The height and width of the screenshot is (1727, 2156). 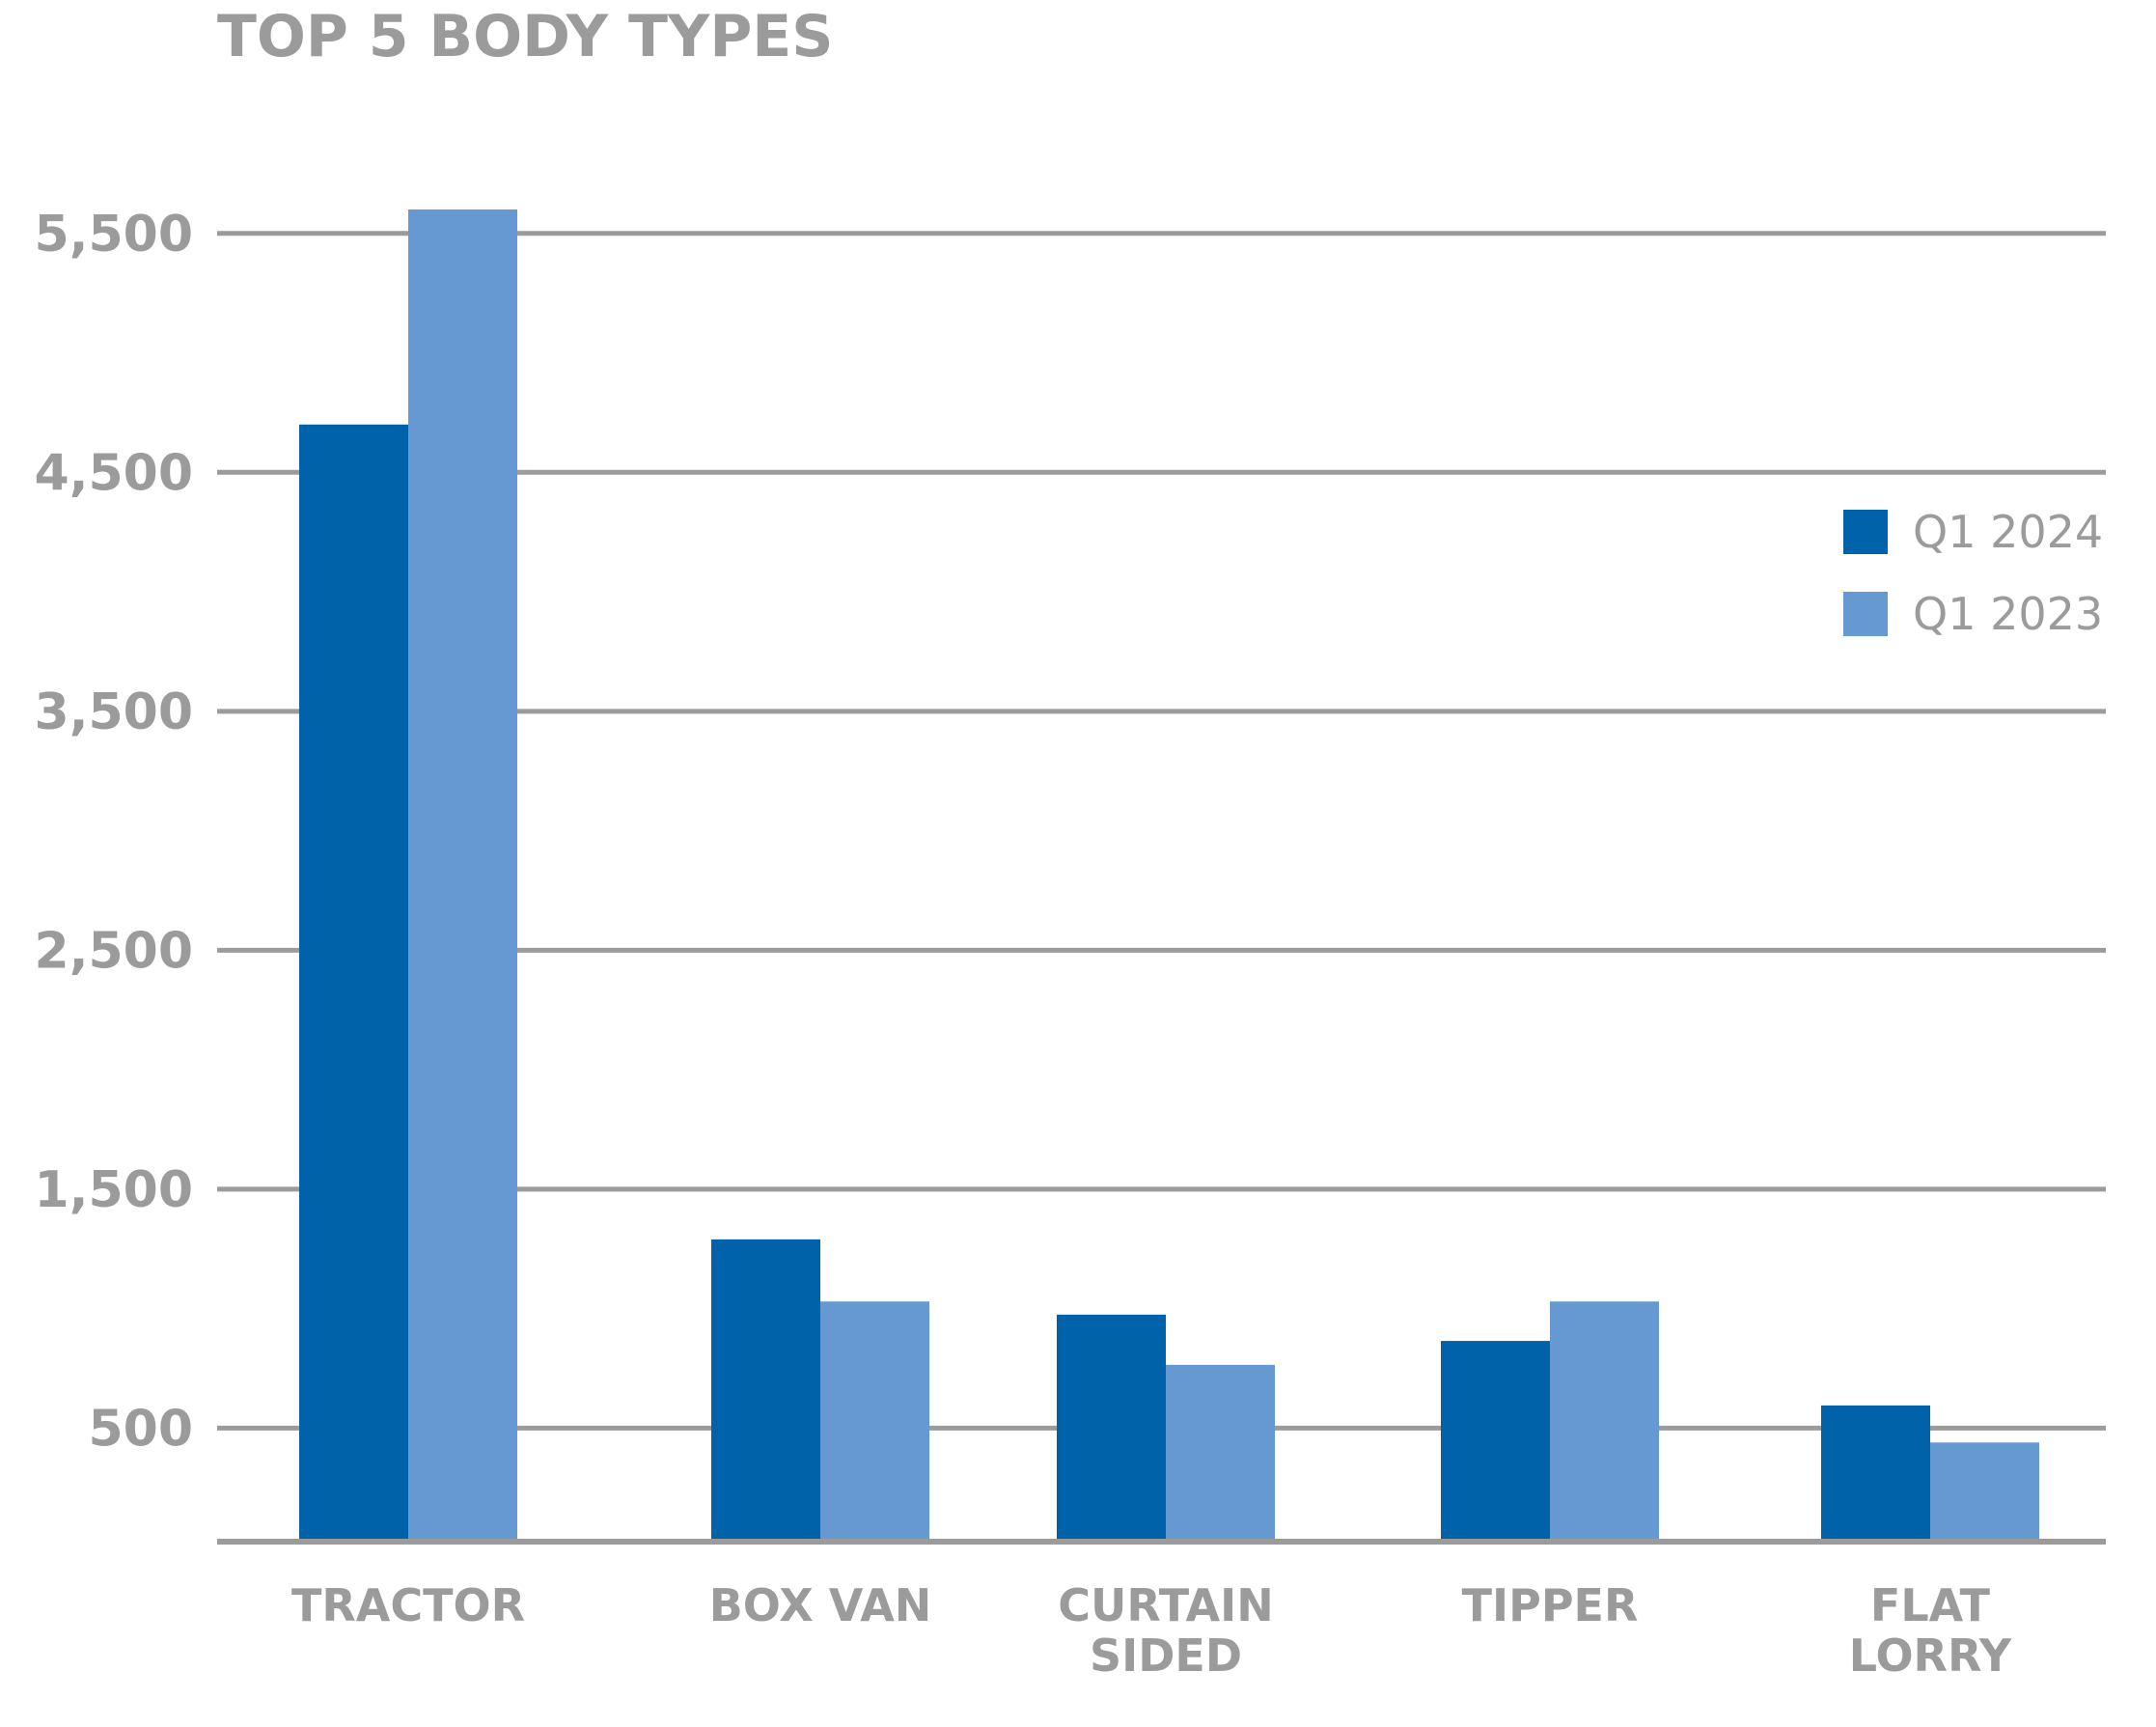 What do you see at coordinates (2008, 614) in the screenshot?
I see `legend-label: Q1 2023` at bounding box center [2008, 614].